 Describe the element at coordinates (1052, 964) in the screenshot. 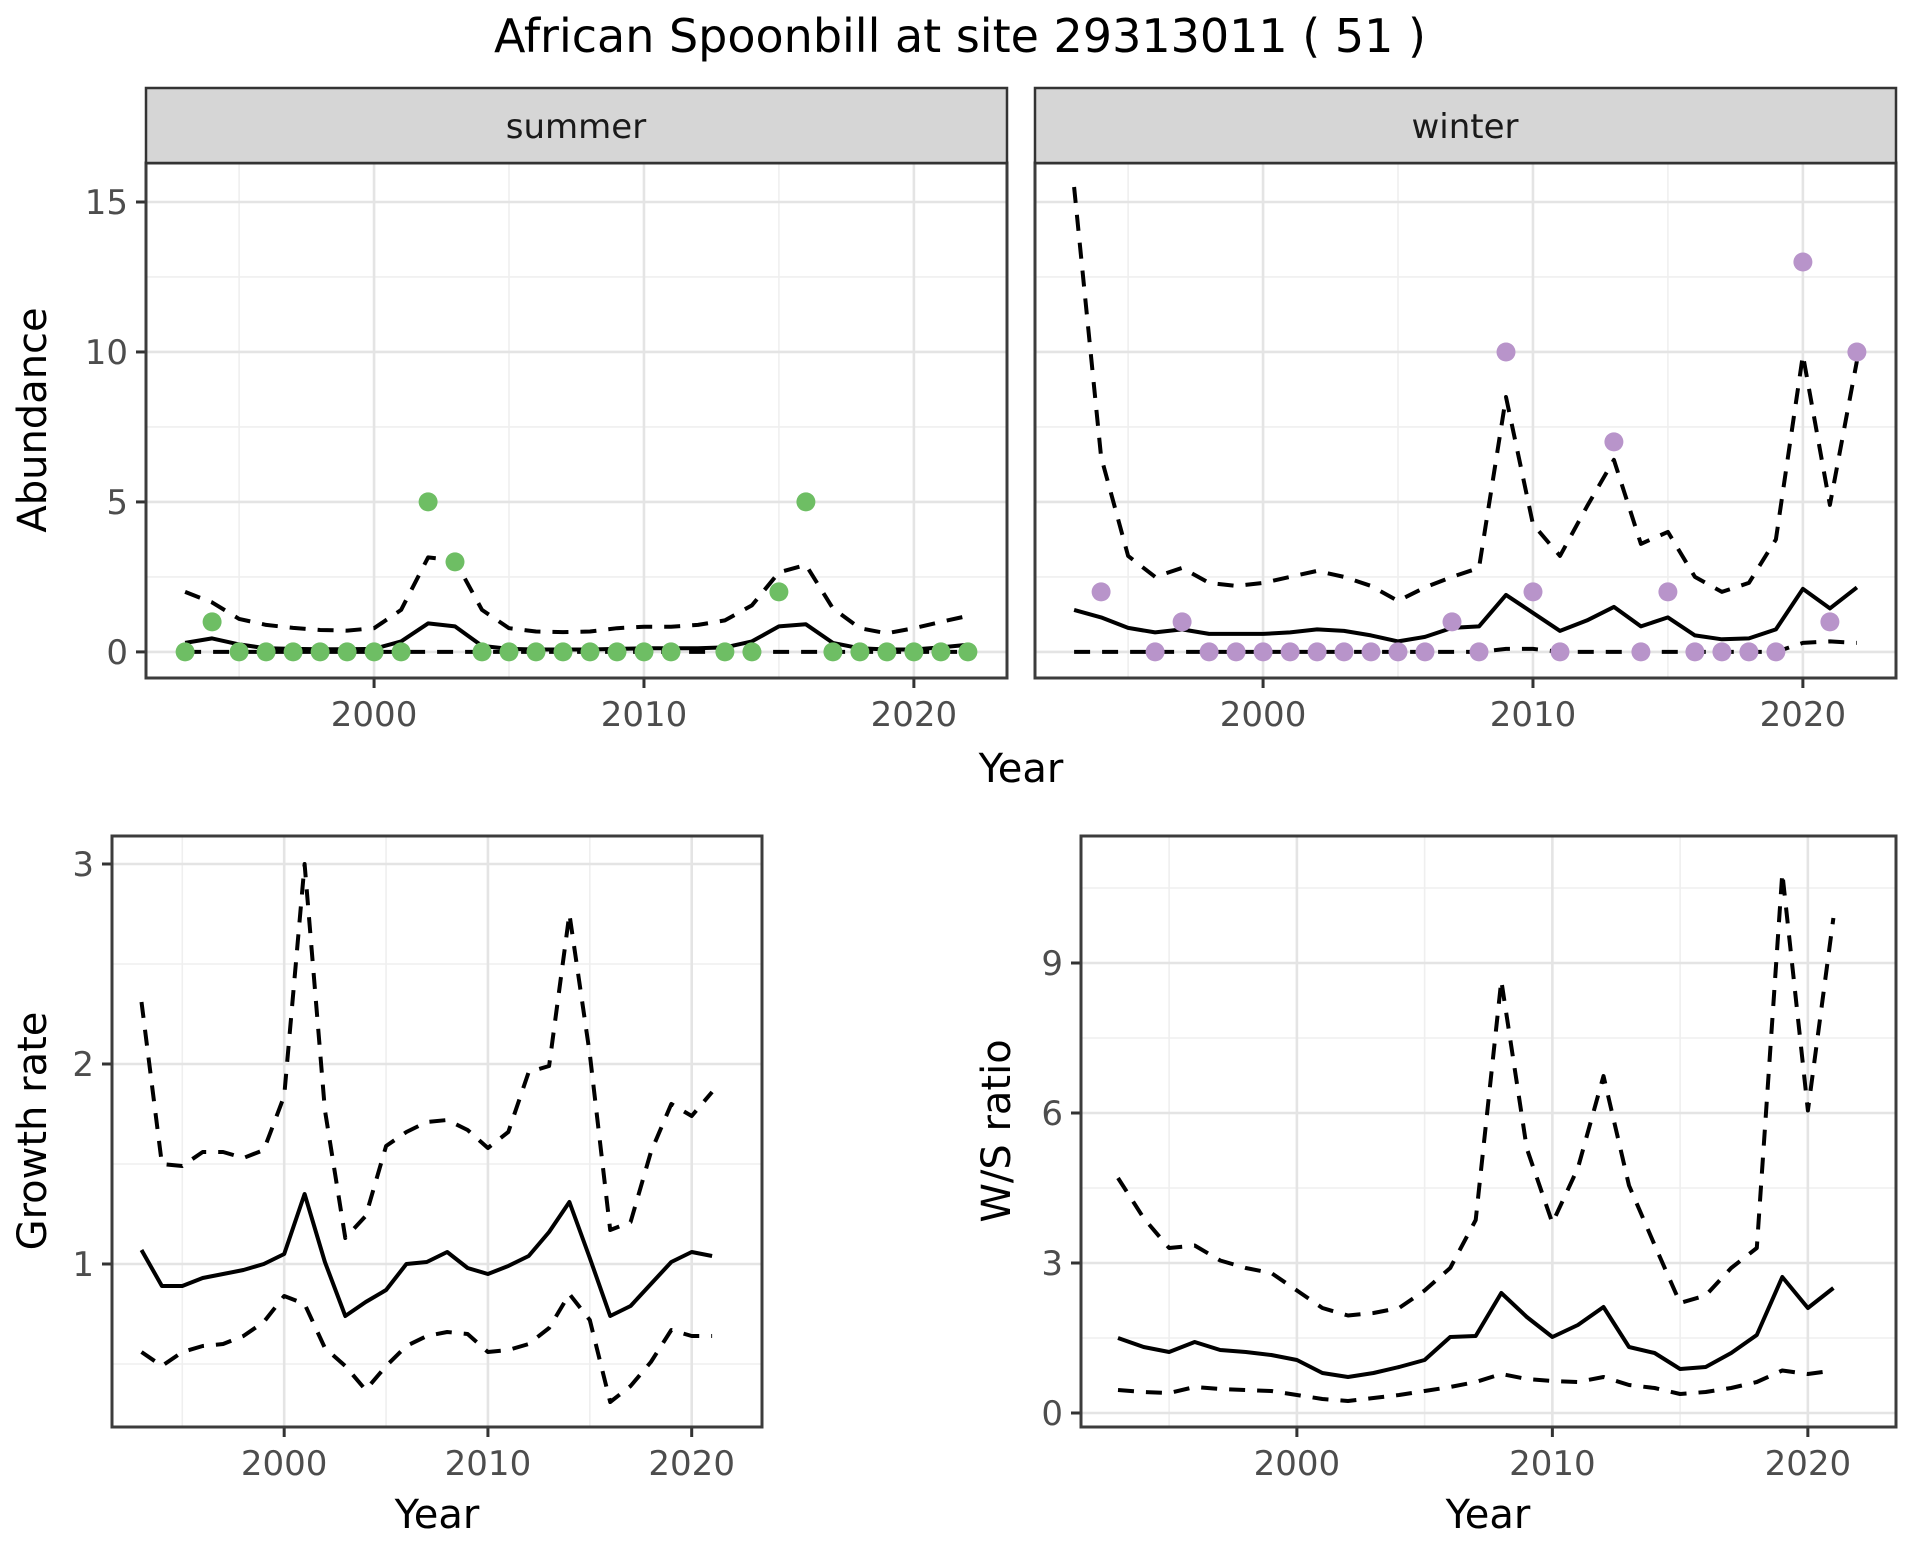

I see `y-tick-label: 9` at that location.